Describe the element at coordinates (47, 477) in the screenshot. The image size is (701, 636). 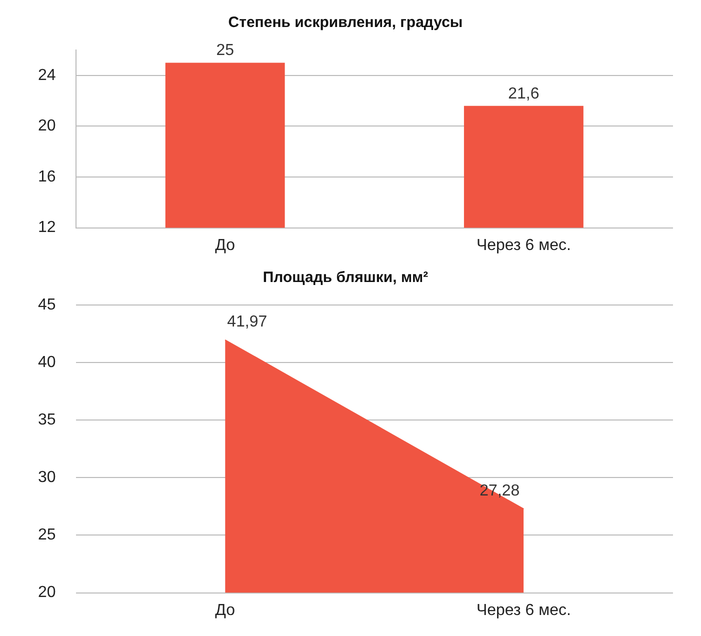
I see `y-tick-label: 30` at that location.